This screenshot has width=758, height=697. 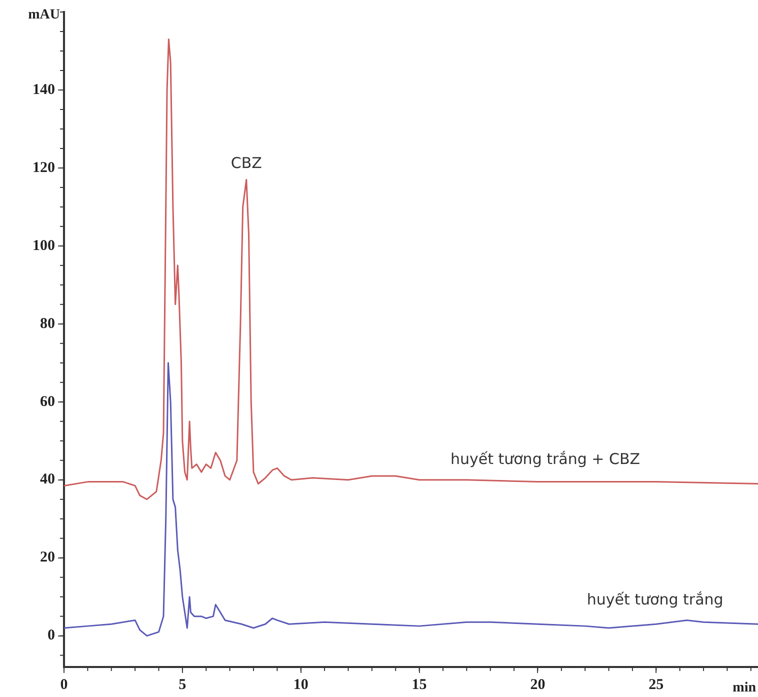 I want to click on y-tick-label: 120, so click(x=43, y=168).